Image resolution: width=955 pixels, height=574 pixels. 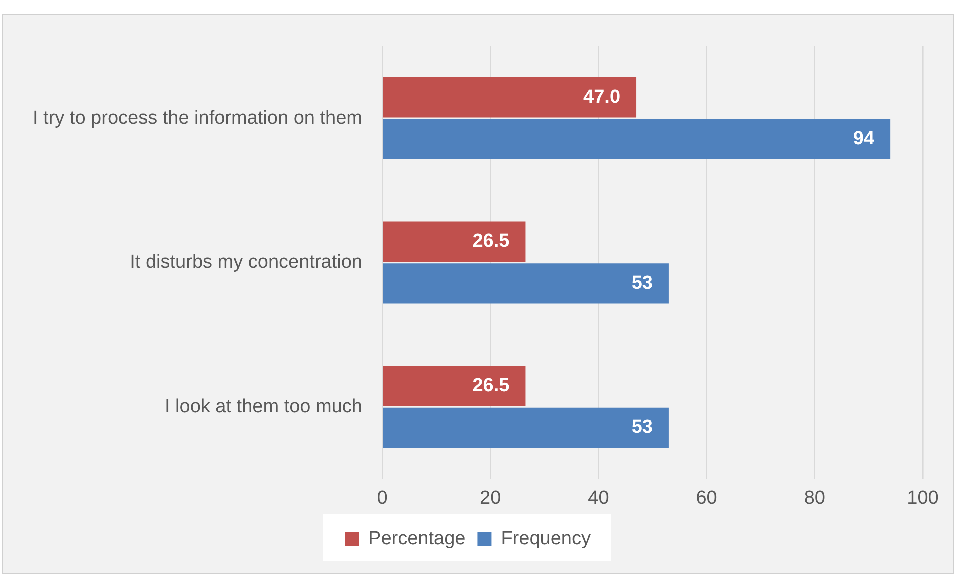 I want to click on legend-label: Frequency, so click(x=546, y=539).